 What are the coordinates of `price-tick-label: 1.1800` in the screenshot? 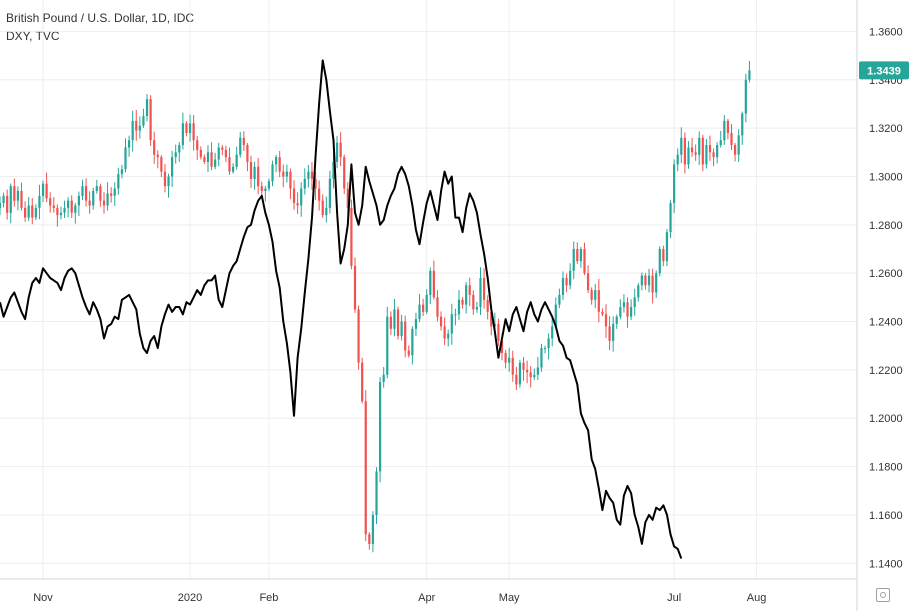 It's located at (886, 468).